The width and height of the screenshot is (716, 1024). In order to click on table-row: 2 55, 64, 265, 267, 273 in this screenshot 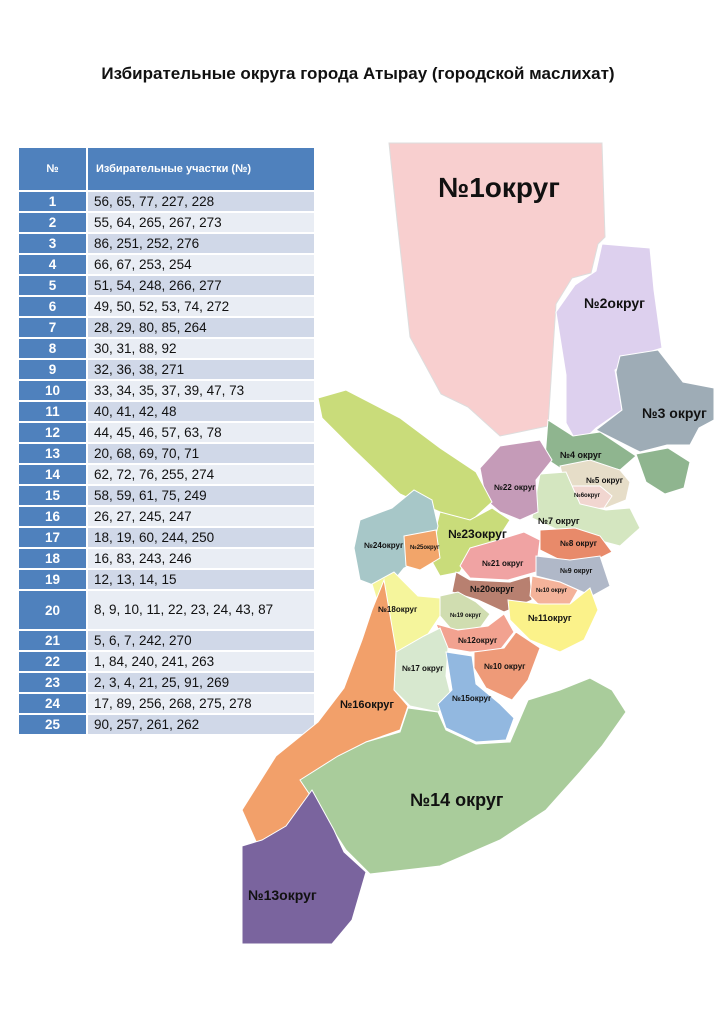, I will do `click(166, 221)`.